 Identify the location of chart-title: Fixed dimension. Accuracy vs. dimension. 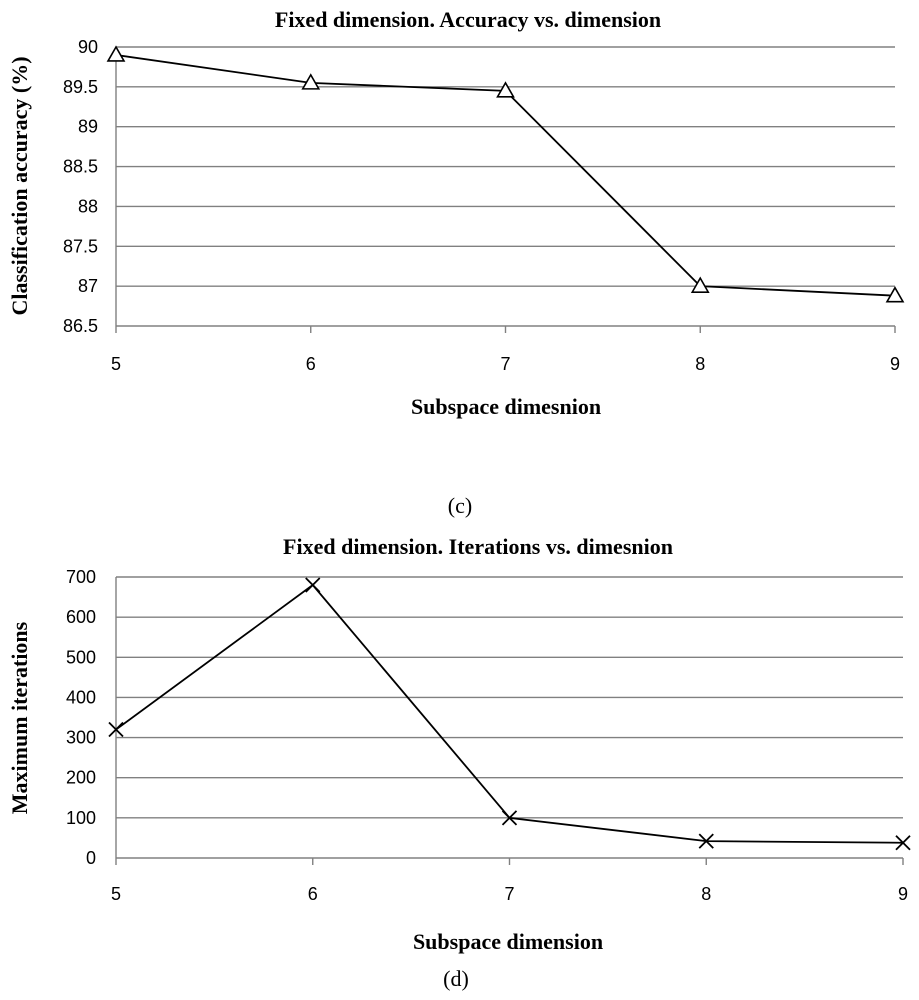
(468, 19).